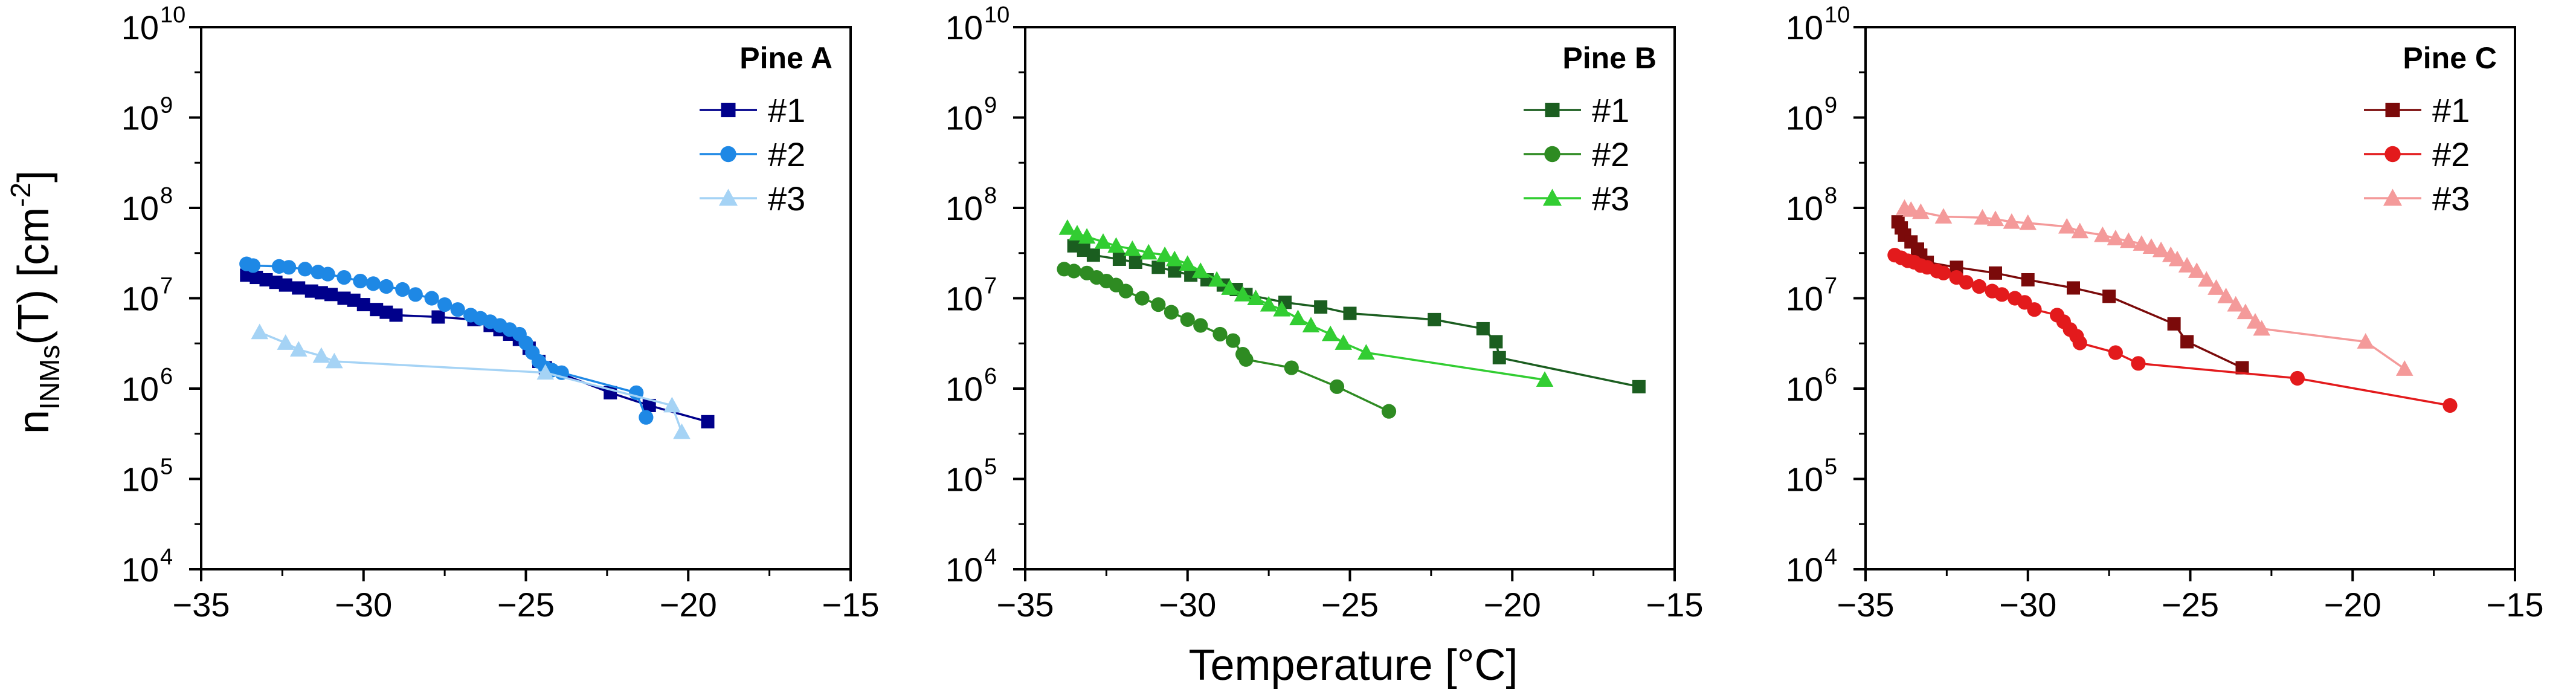 Image resolution: width=2576 pixels, height=698 pixels. I want to click on y-axis-title-sub: INMs, so click(49, 377).